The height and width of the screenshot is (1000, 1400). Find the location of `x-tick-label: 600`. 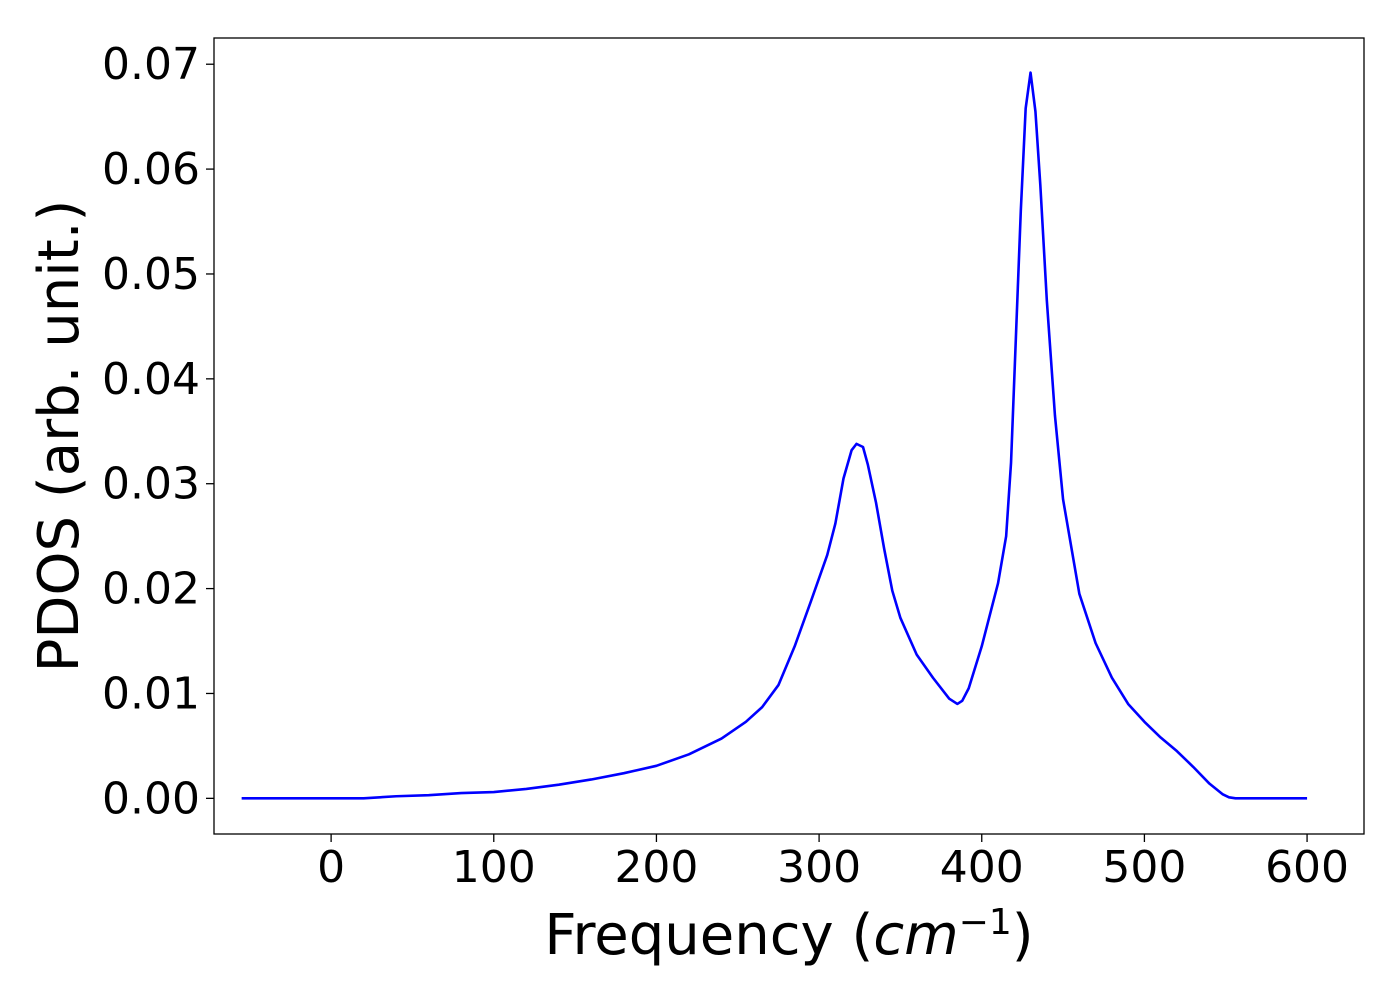

x-tick-label: 600 is located at coordinates (1307, 867).